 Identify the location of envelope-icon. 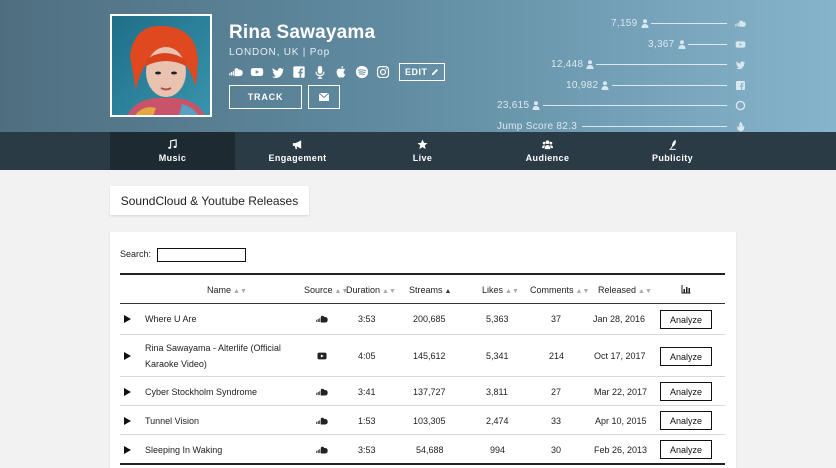
(324, 97).